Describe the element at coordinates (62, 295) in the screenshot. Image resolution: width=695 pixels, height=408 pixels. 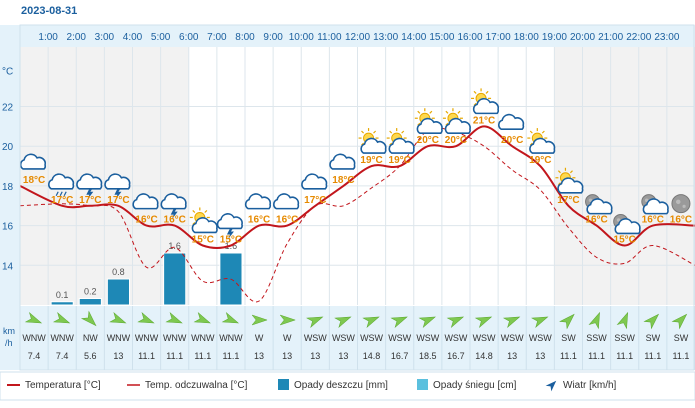
I see `rain-value-label: 0.1` at that location.